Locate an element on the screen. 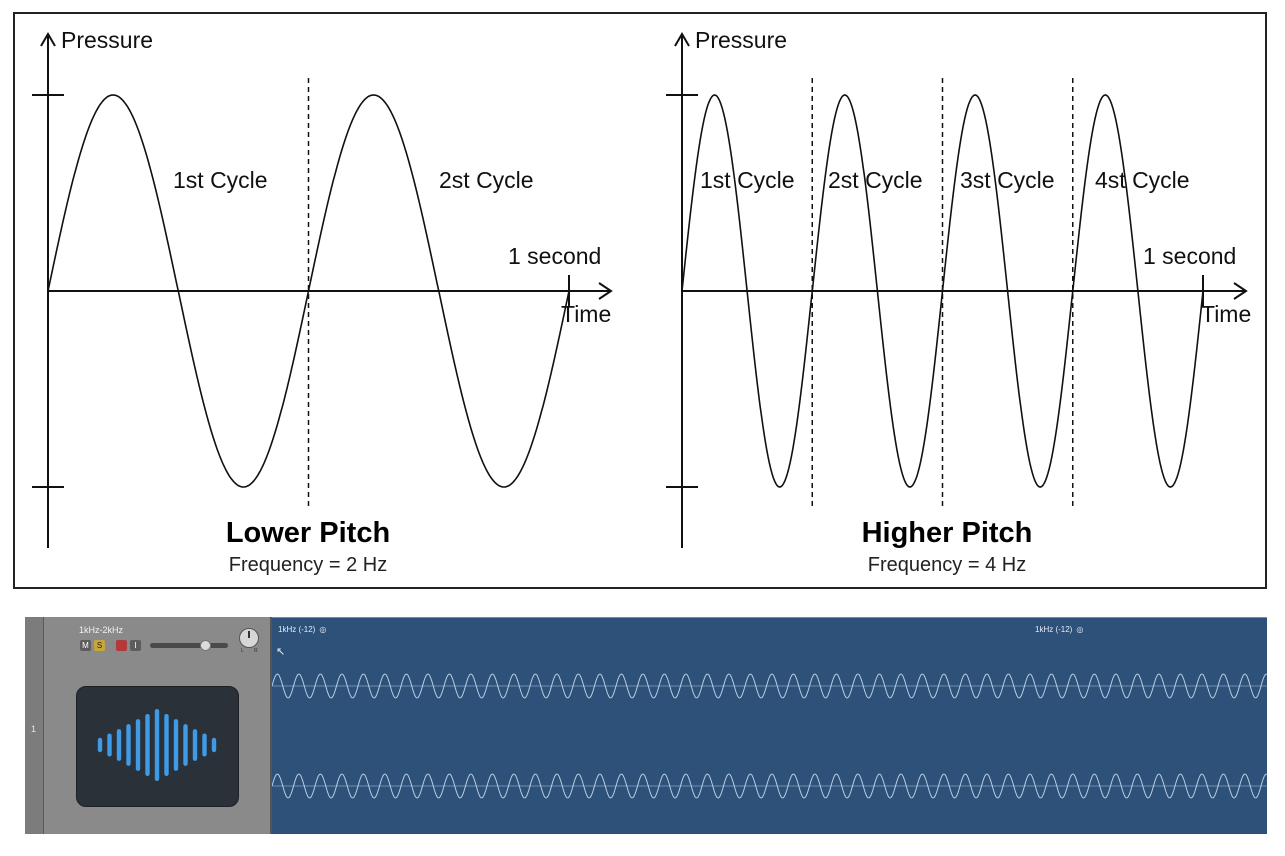  track-number-column: 1 is located at coordinates (34, 725).